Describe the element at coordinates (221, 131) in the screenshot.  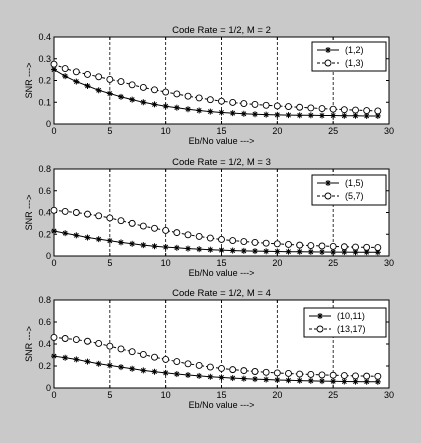
I see `x-tick-label: 15` at that location.